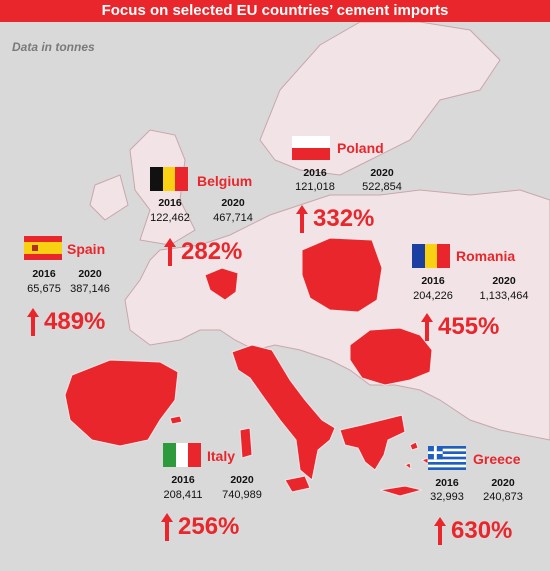 The width and height of the screenshot is (550, 571). What do you see at coordinates (44, 274) in the screenshot?
I see `spain-year-2016: 2016` at bounding box center [44, 274].